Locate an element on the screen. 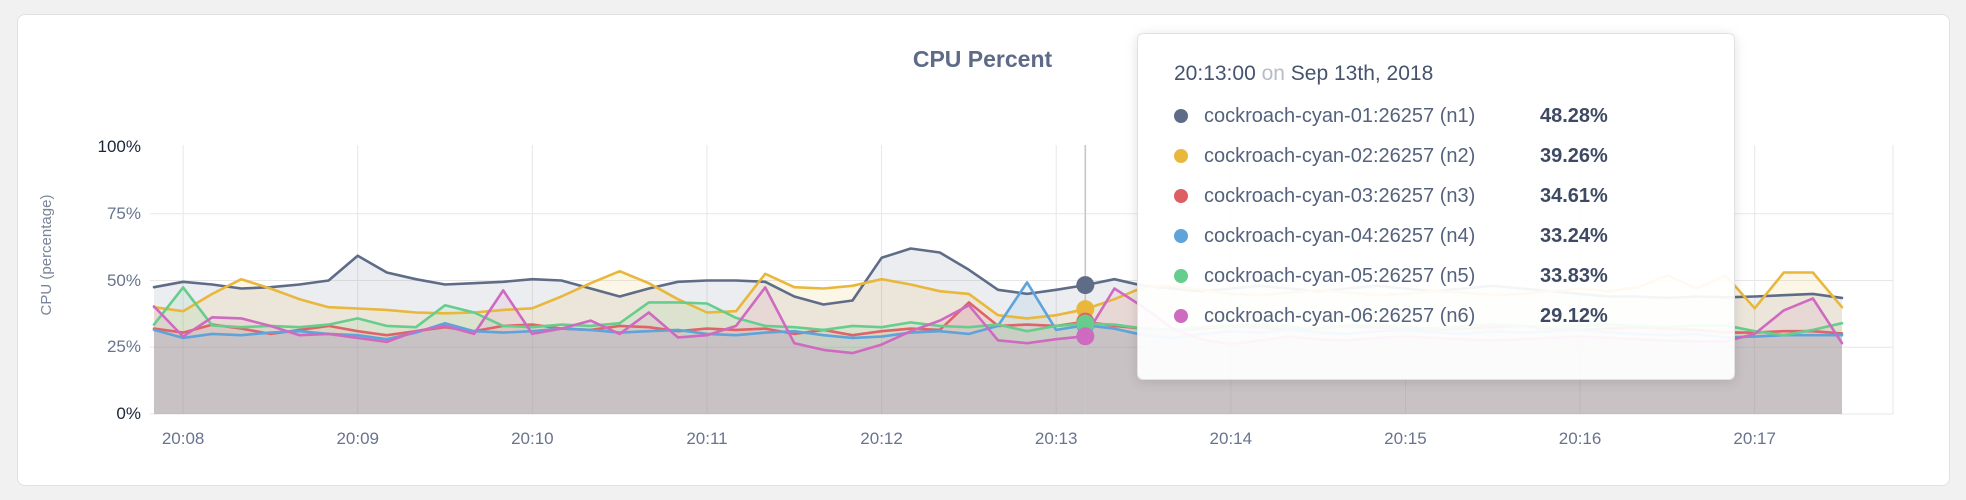  tooltip-series-row: cockroach-cyan-04:26257 (n4) 33.24% is located at coordinates (1436, 236).